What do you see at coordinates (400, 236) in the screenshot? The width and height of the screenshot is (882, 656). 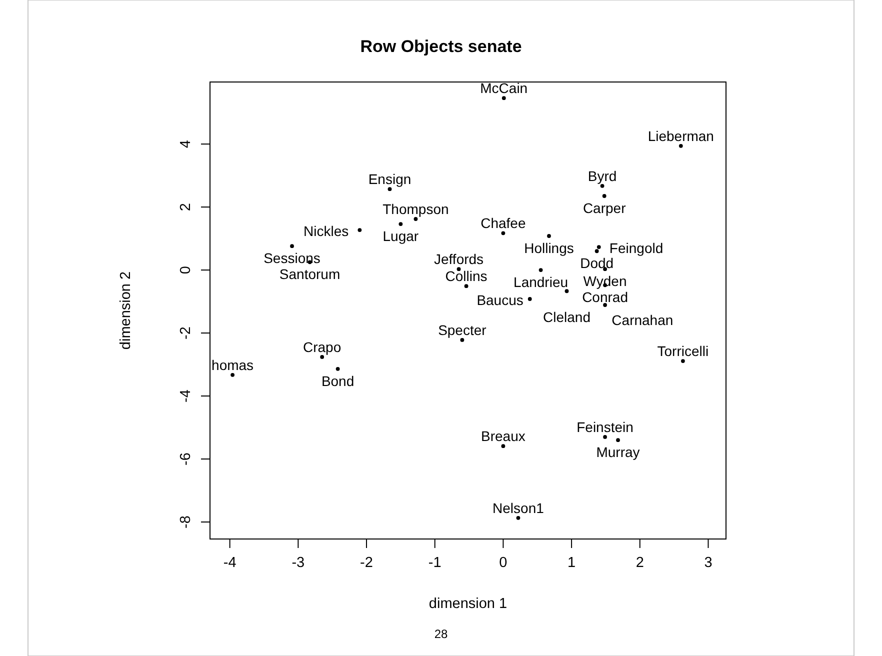 I see `data-label: Lugar` at bounding box center [400, 236].